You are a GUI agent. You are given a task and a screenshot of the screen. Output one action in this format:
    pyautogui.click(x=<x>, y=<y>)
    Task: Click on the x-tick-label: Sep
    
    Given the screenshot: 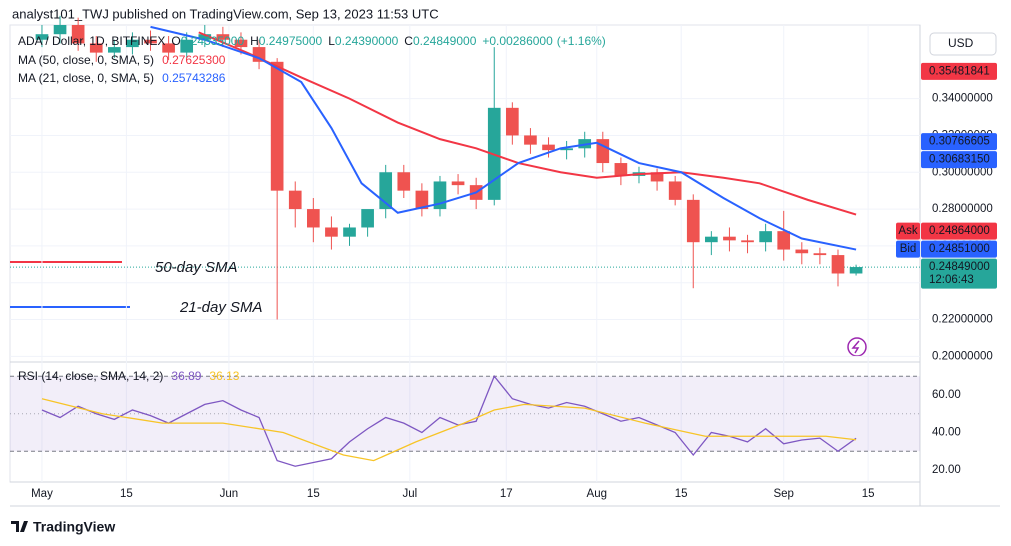 What is the action you would take?
    pyautogui.click(x=783, y=494)
    